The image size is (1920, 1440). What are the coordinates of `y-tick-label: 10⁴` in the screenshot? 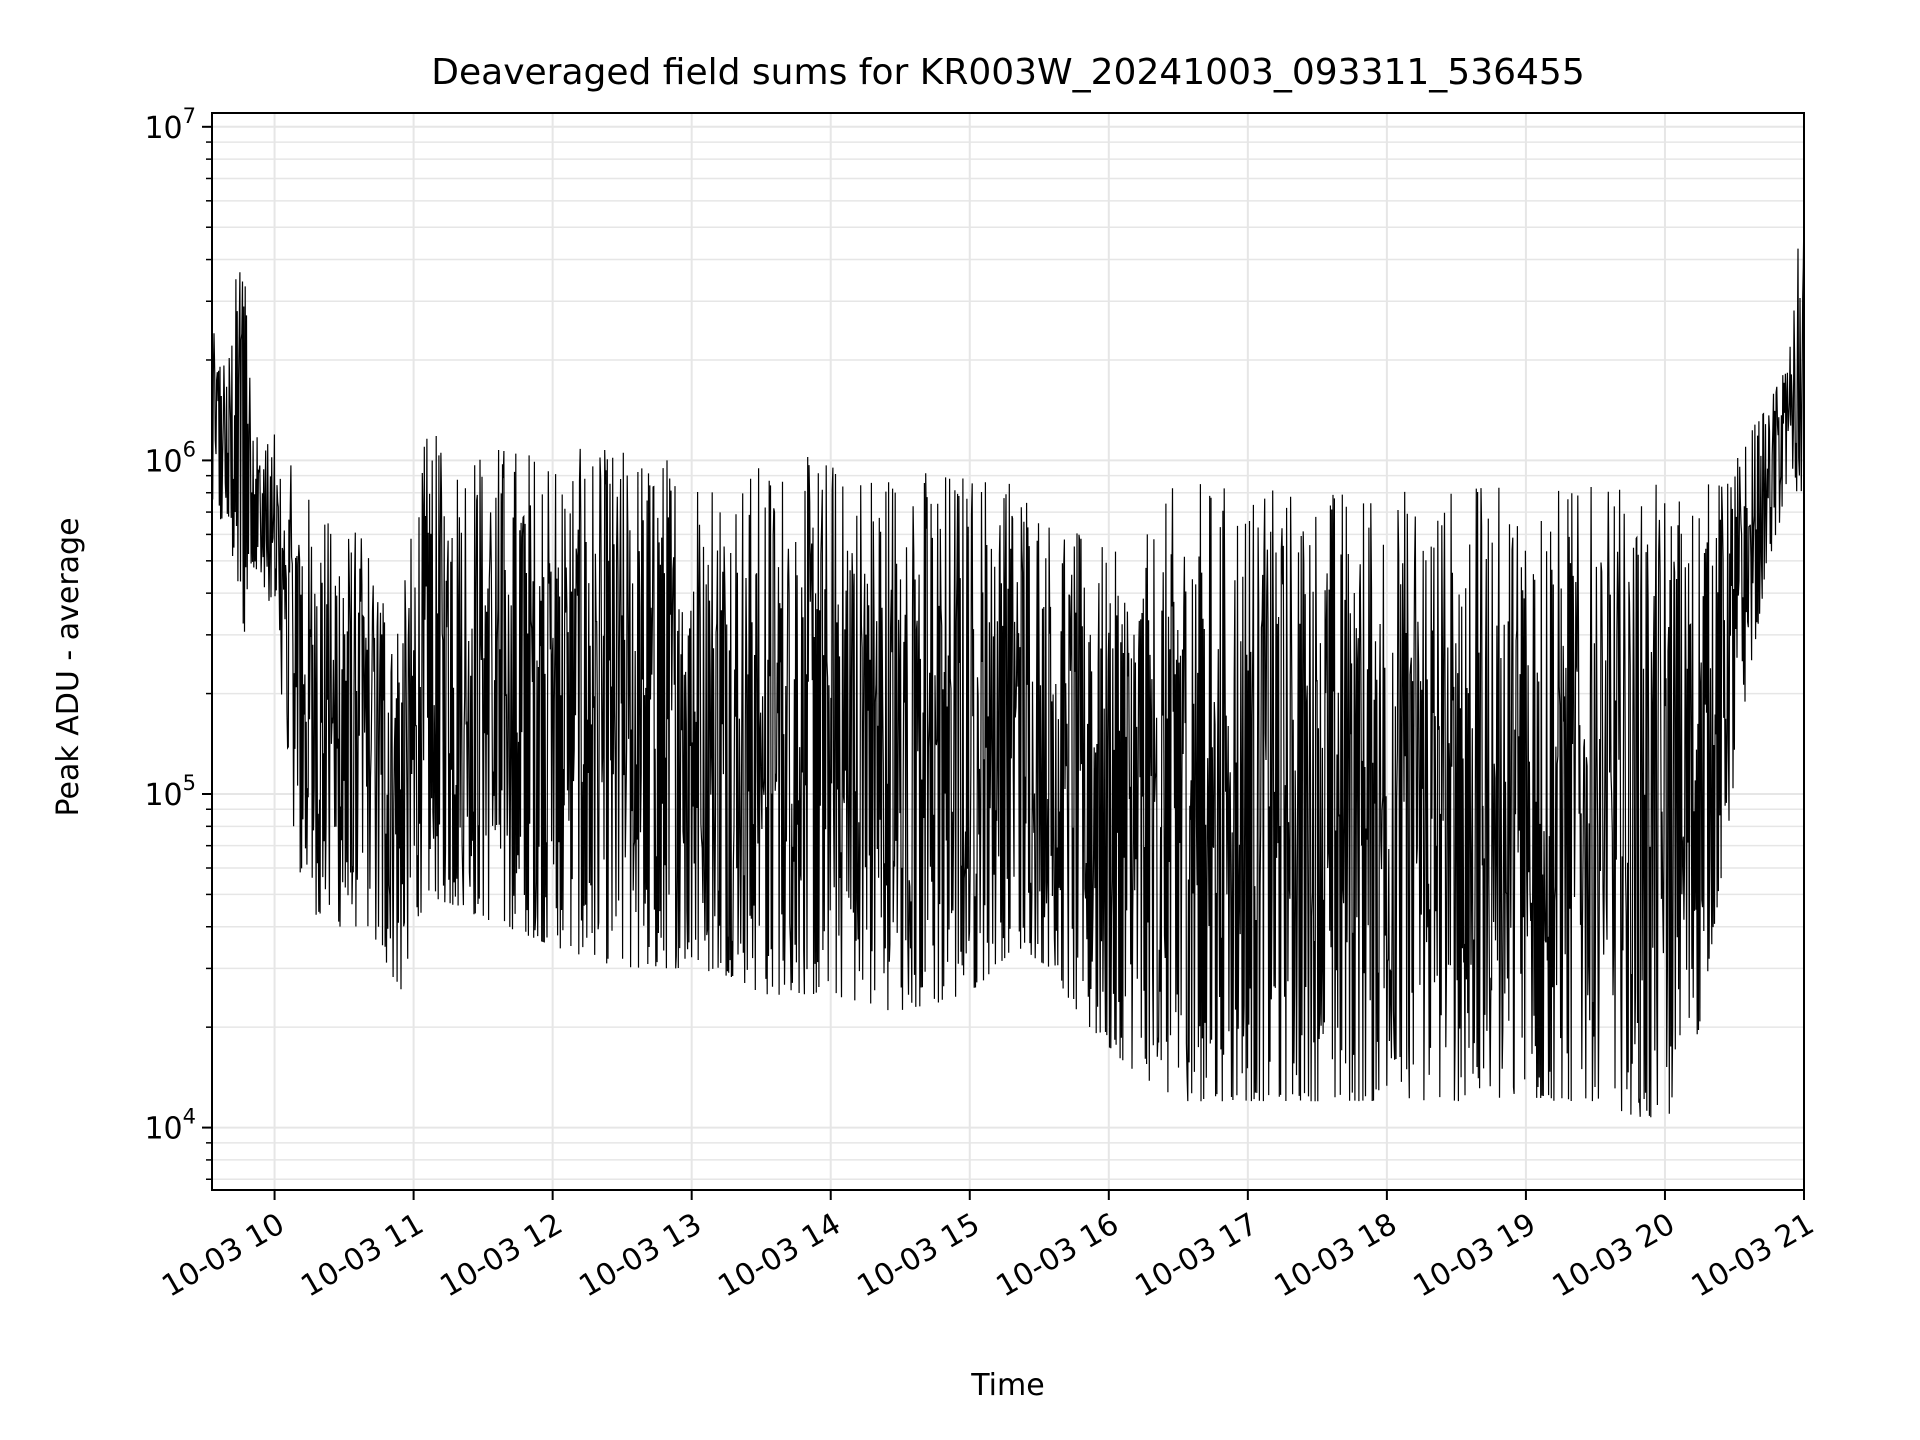 It's located at (170, 1126).